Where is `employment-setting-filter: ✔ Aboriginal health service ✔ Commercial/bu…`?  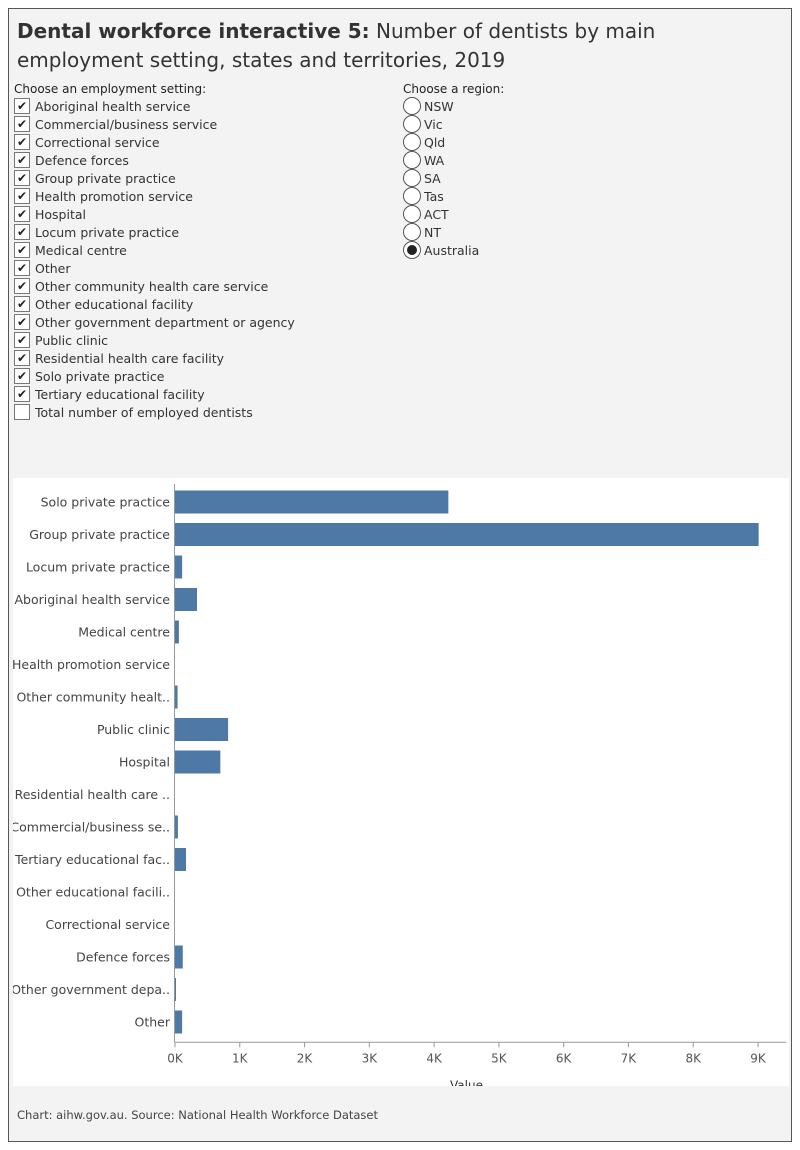
employment-setting-filter: ✔ Aboriginal health service ✔ Commercial/bu… is located at coordinates (154, 259).